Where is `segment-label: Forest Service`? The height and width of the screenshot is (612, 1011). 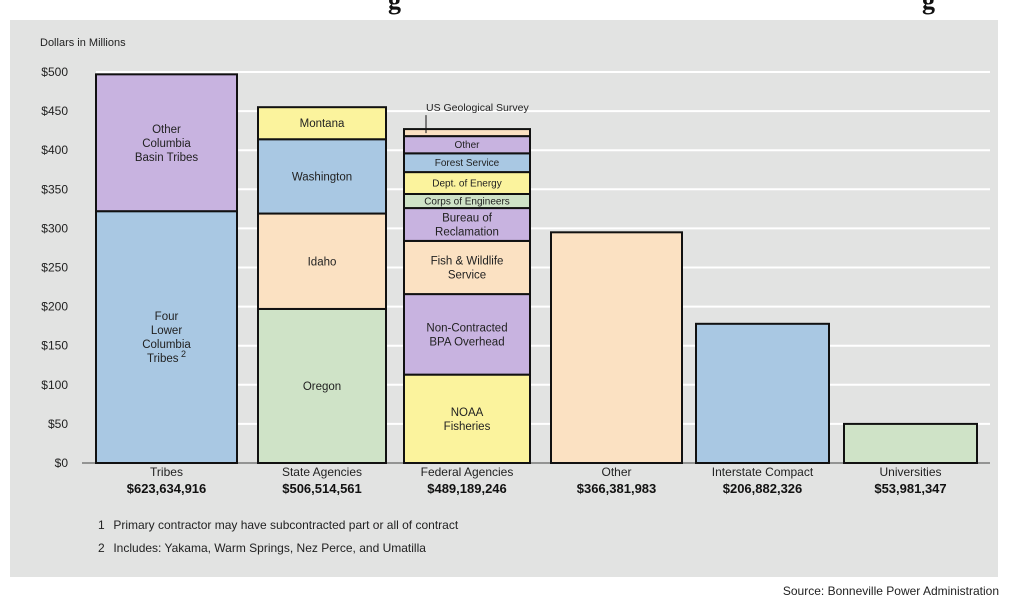
segment-label: Forest Service is located at coordinates (467, 163).